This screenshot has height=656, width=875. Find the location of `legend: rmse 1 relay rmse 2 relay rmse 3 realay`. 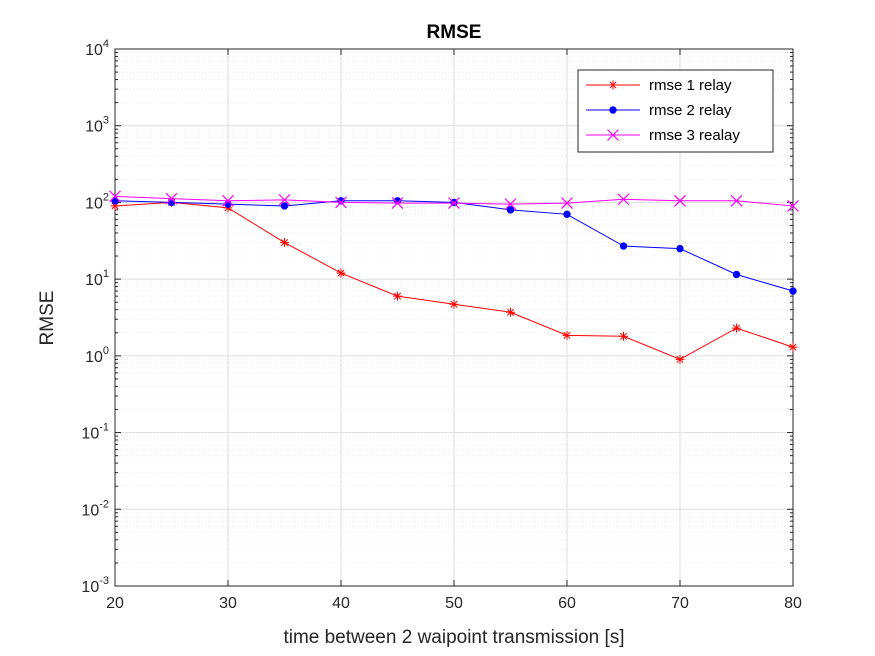

legend: rmse 1 relay rmse 2 relay rmse 3 realay is located at coordinates (675, 111).